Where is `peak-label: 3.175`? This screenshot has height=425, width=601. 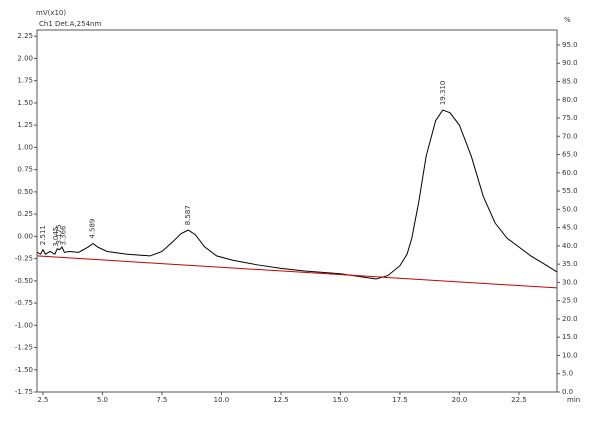
peak-label: 3.175 is located at coordinates (59, 234).